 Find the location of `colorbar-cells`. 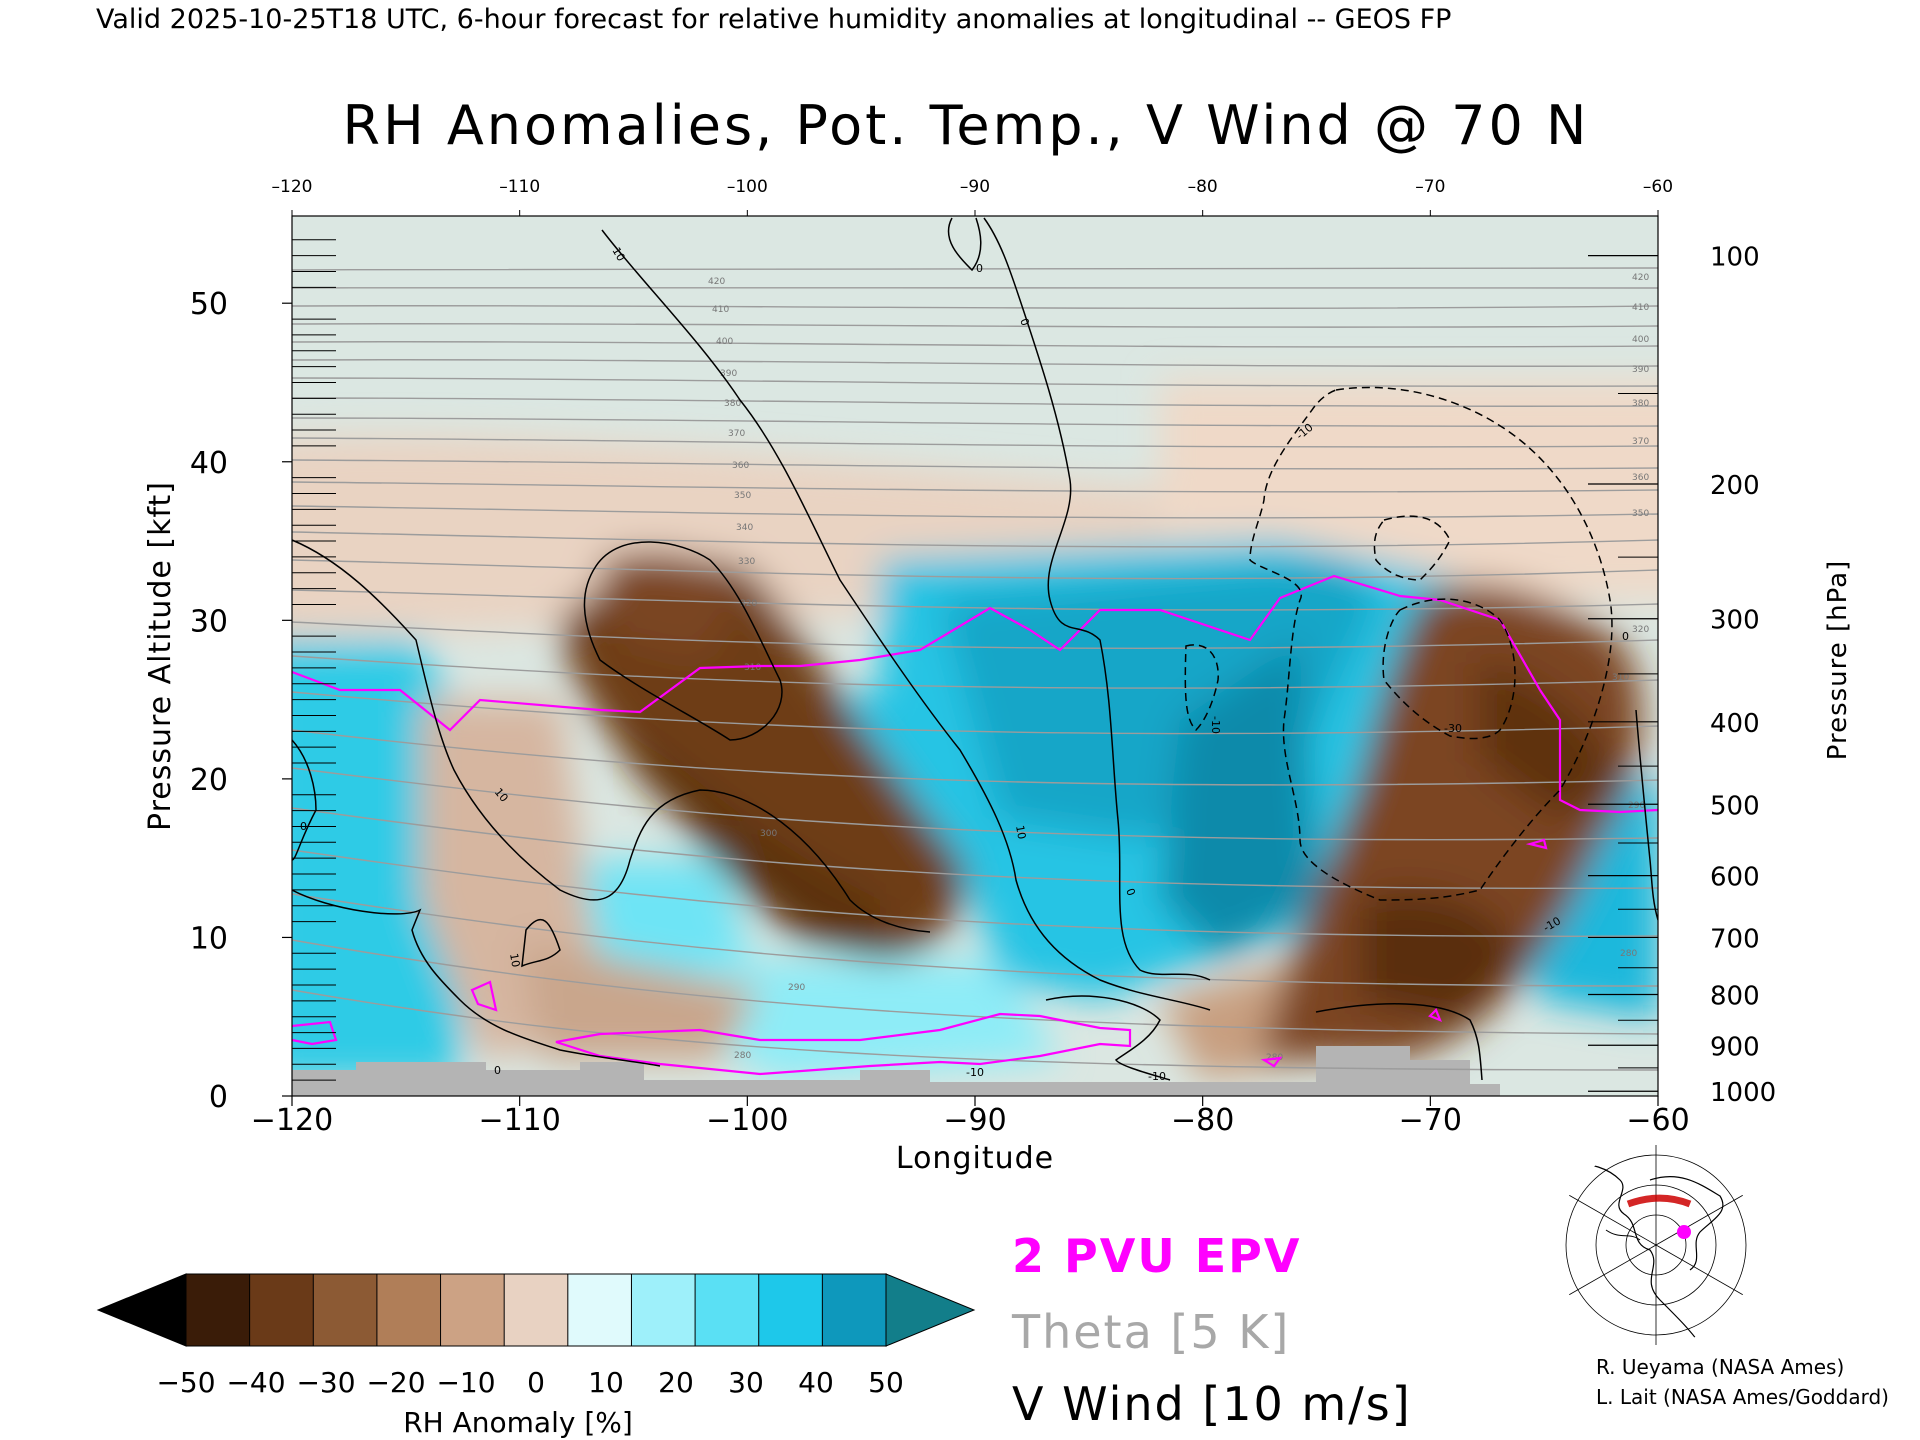

colorbar-cells is located at coordinates (536, 1310).